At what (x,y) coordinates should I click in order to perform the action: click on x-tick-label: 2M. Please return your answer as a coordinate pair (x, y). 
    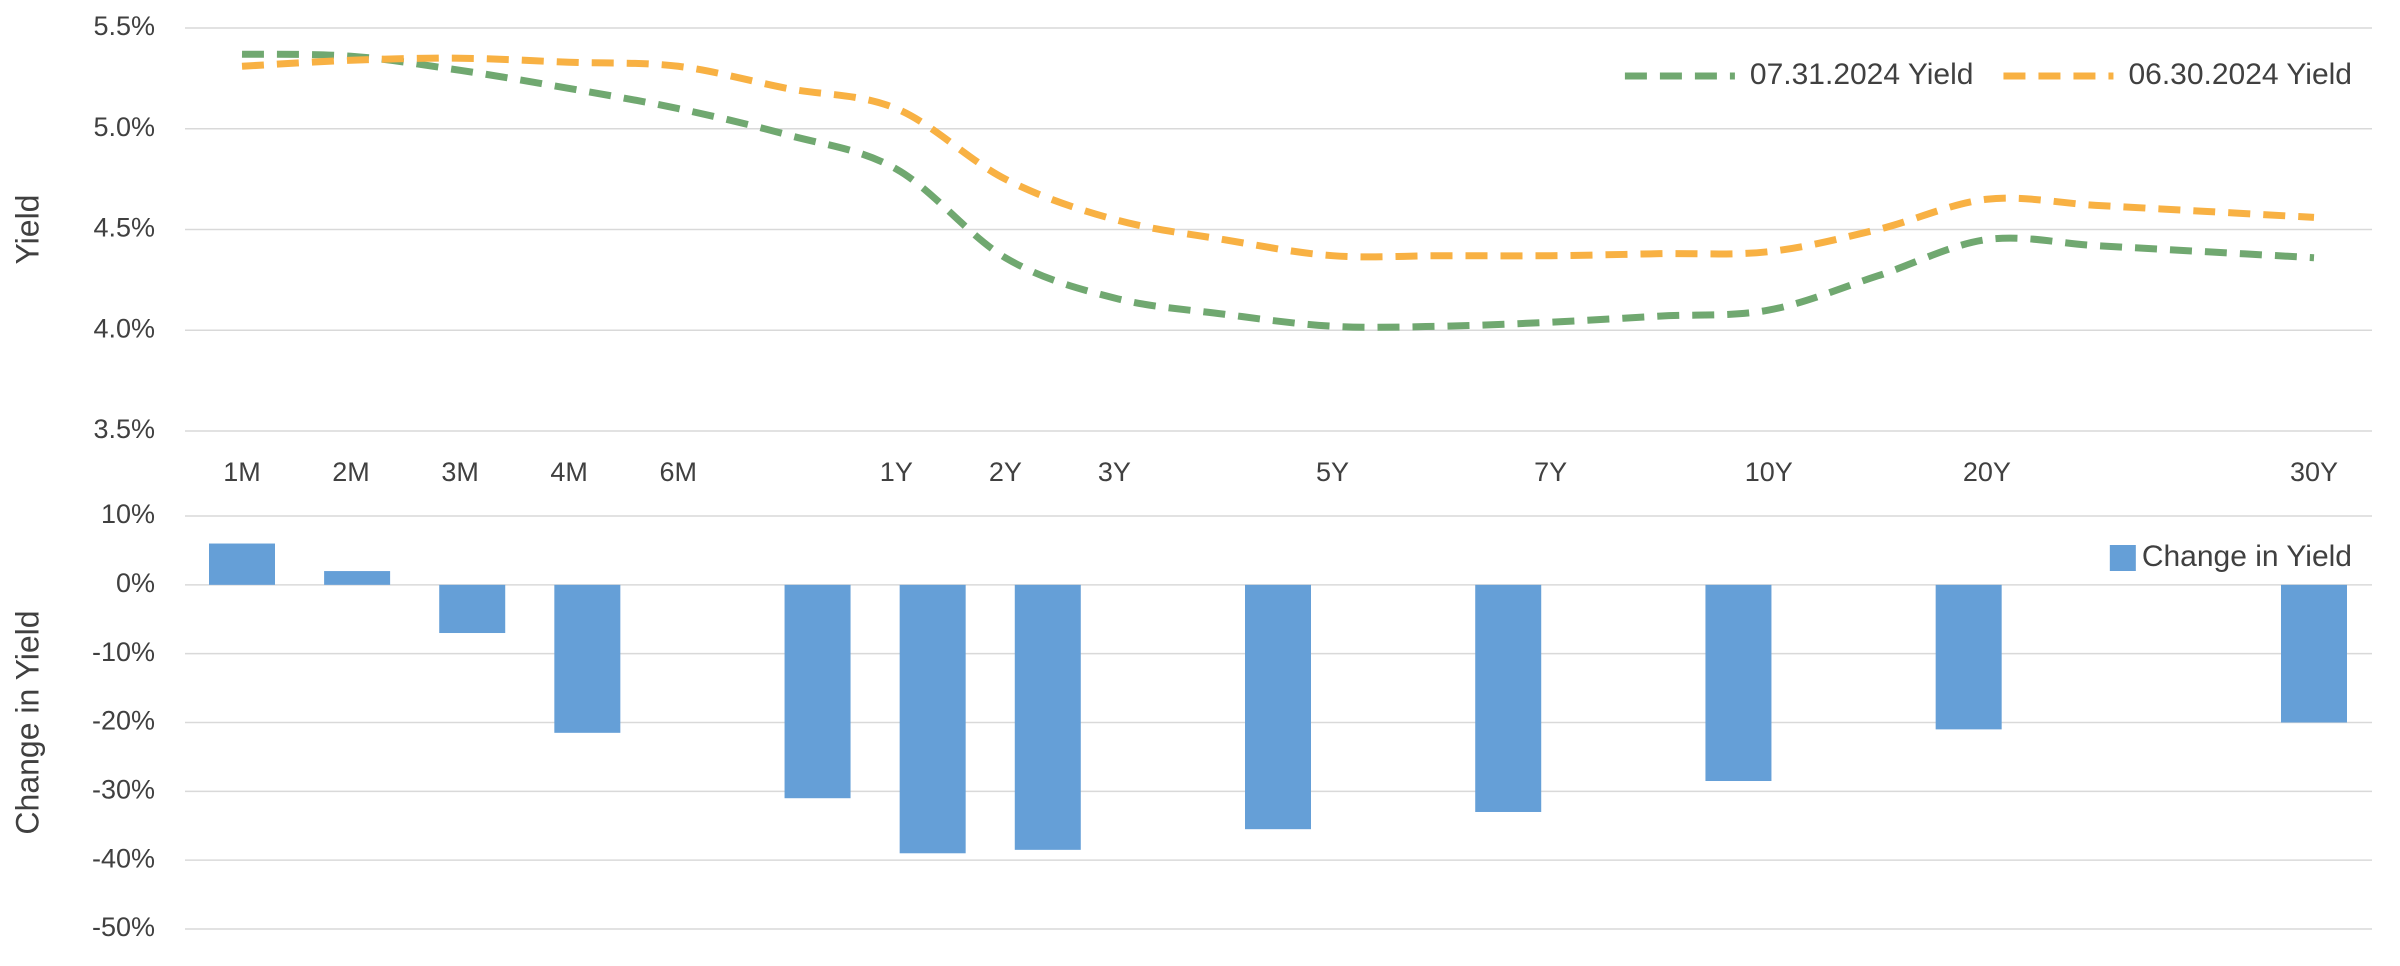
    Looking at the image, I should click on (351, 472).